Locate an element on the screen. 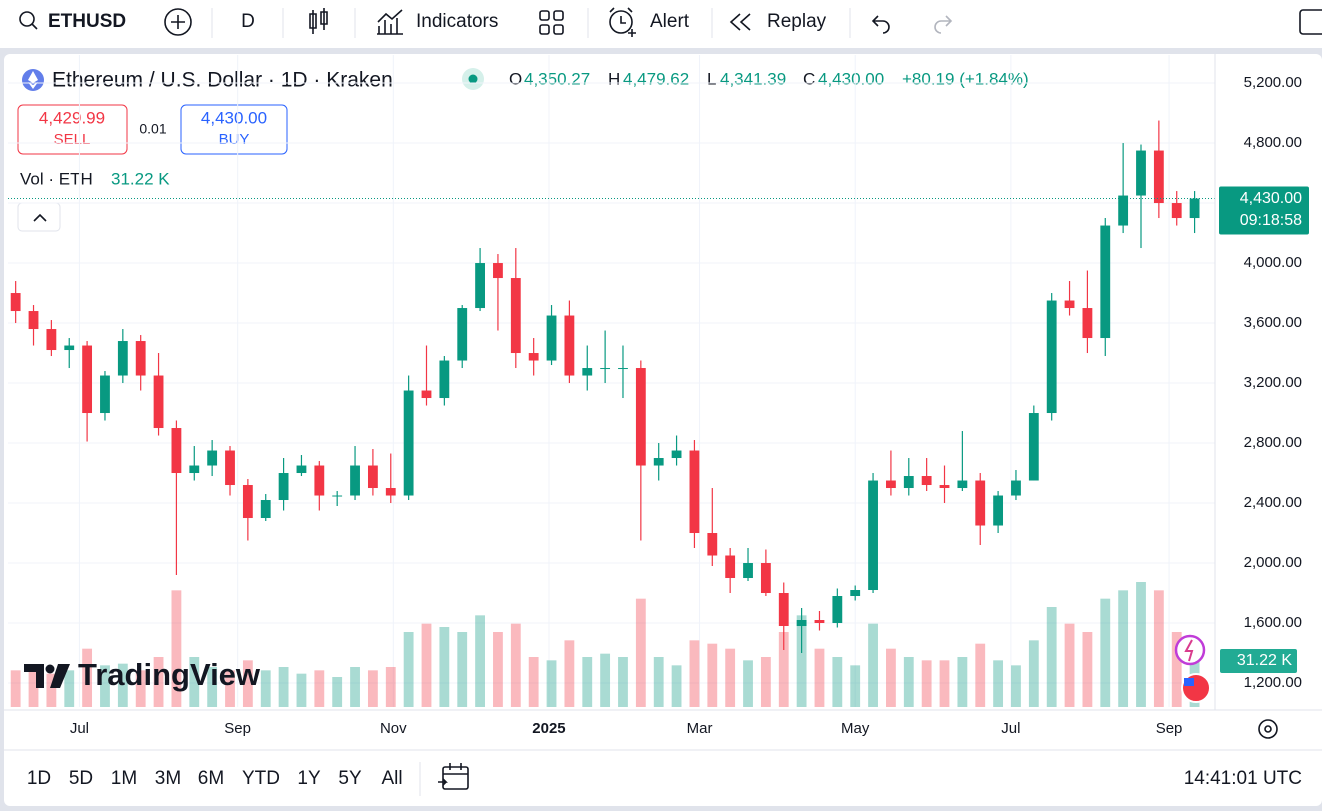  y-tick-label: 1,600.00 is located at coordinates (1273, 622).